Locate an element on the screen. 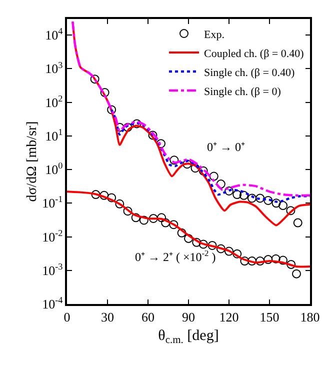 The width and height of the screenshot is (332, 372). y-tick-label: 10$^{-3}$ is located at coordinates (53, 269).